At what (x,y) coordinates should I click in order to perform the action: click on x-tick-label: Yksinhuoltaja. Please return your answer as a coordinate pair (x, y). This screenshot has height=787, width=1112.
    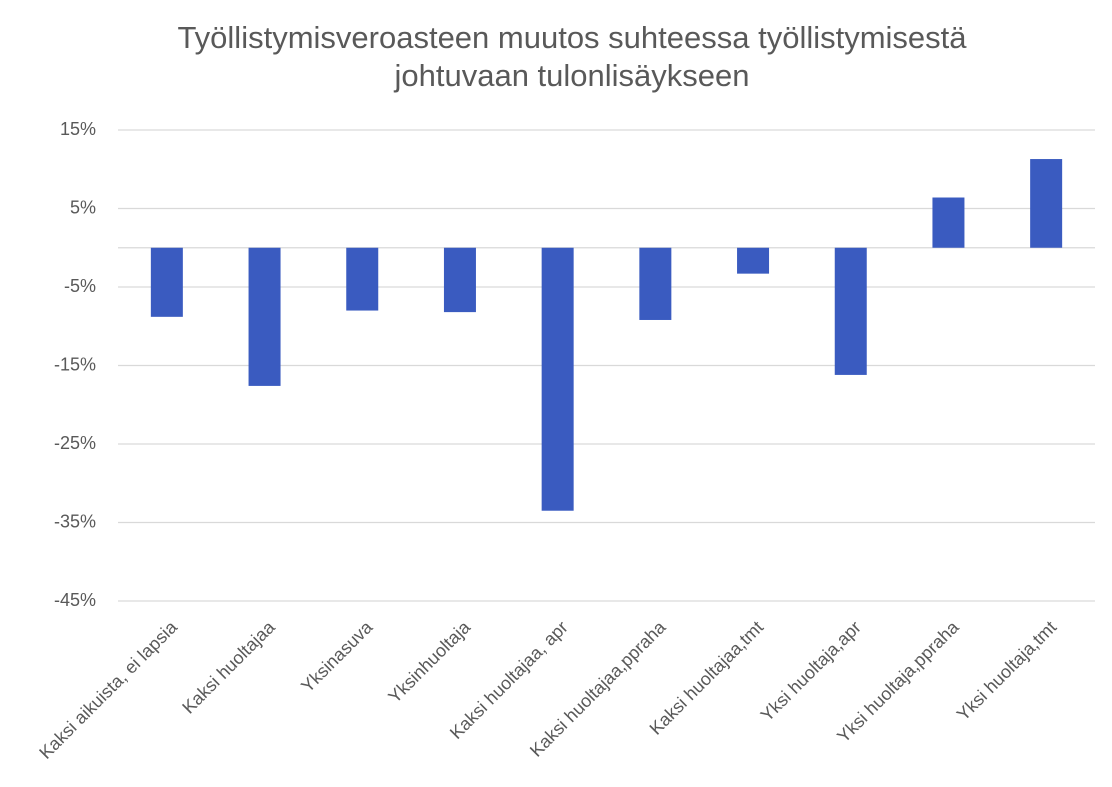
    Looking at the image, I should click on (429, 661).